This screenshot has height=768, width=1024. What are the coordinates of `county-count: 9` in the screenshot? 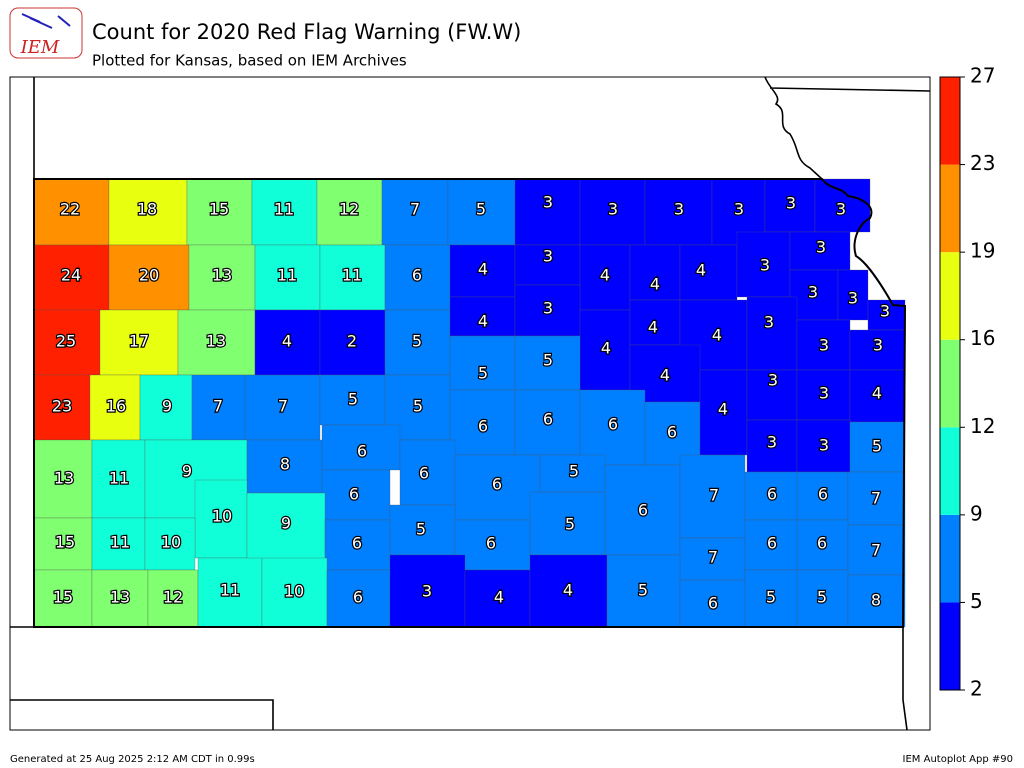 It's located at (167, 406).